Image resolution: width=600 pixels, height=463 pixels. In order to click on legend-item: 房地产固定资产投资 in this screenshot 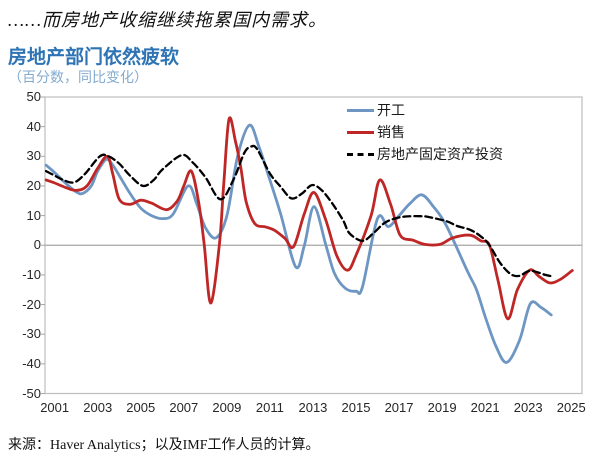, I will do `click(425, 154)`.